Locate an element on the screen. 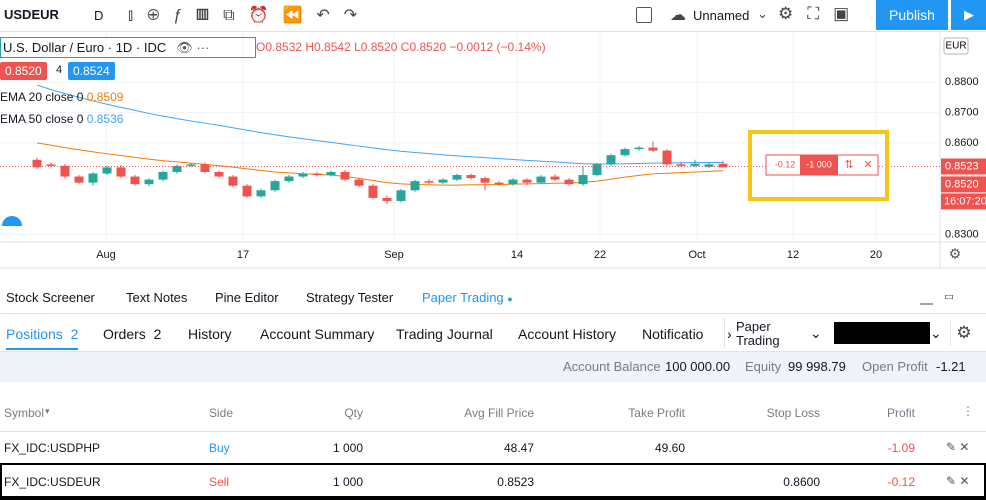  ema20-legend: EMA 20 close 0 0.8509 is located at coordinates (61, 97).